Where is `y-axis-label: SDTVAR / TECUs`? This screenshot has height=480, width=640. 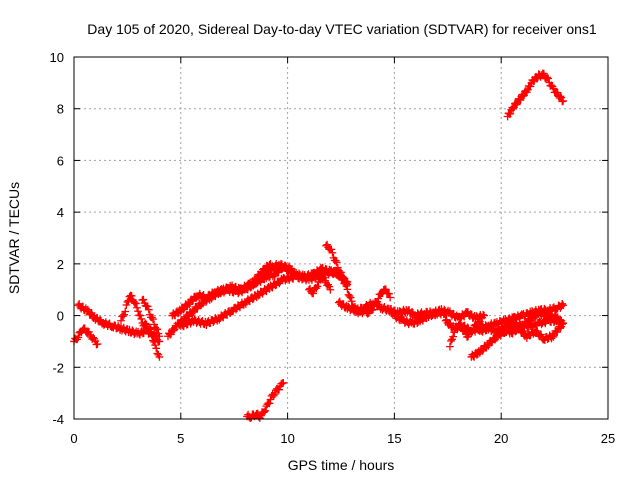
y-axis-label: SDTVAR / TECUs is located at coordinates (14, 238).